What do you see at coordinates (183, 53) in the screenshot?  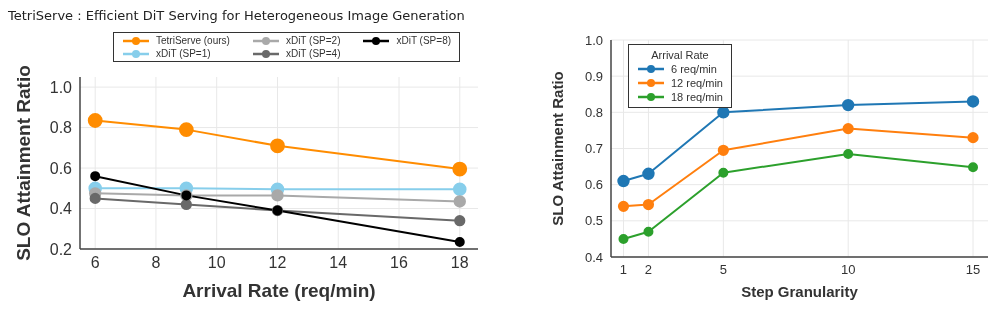 I see `legend-label: xDiT (SP=1)` at bounding box center [183, 53].